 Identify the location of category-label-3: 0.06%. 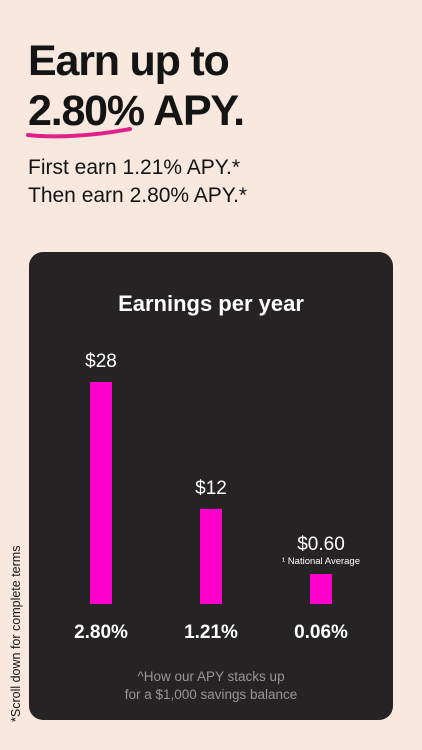
(321, 632).